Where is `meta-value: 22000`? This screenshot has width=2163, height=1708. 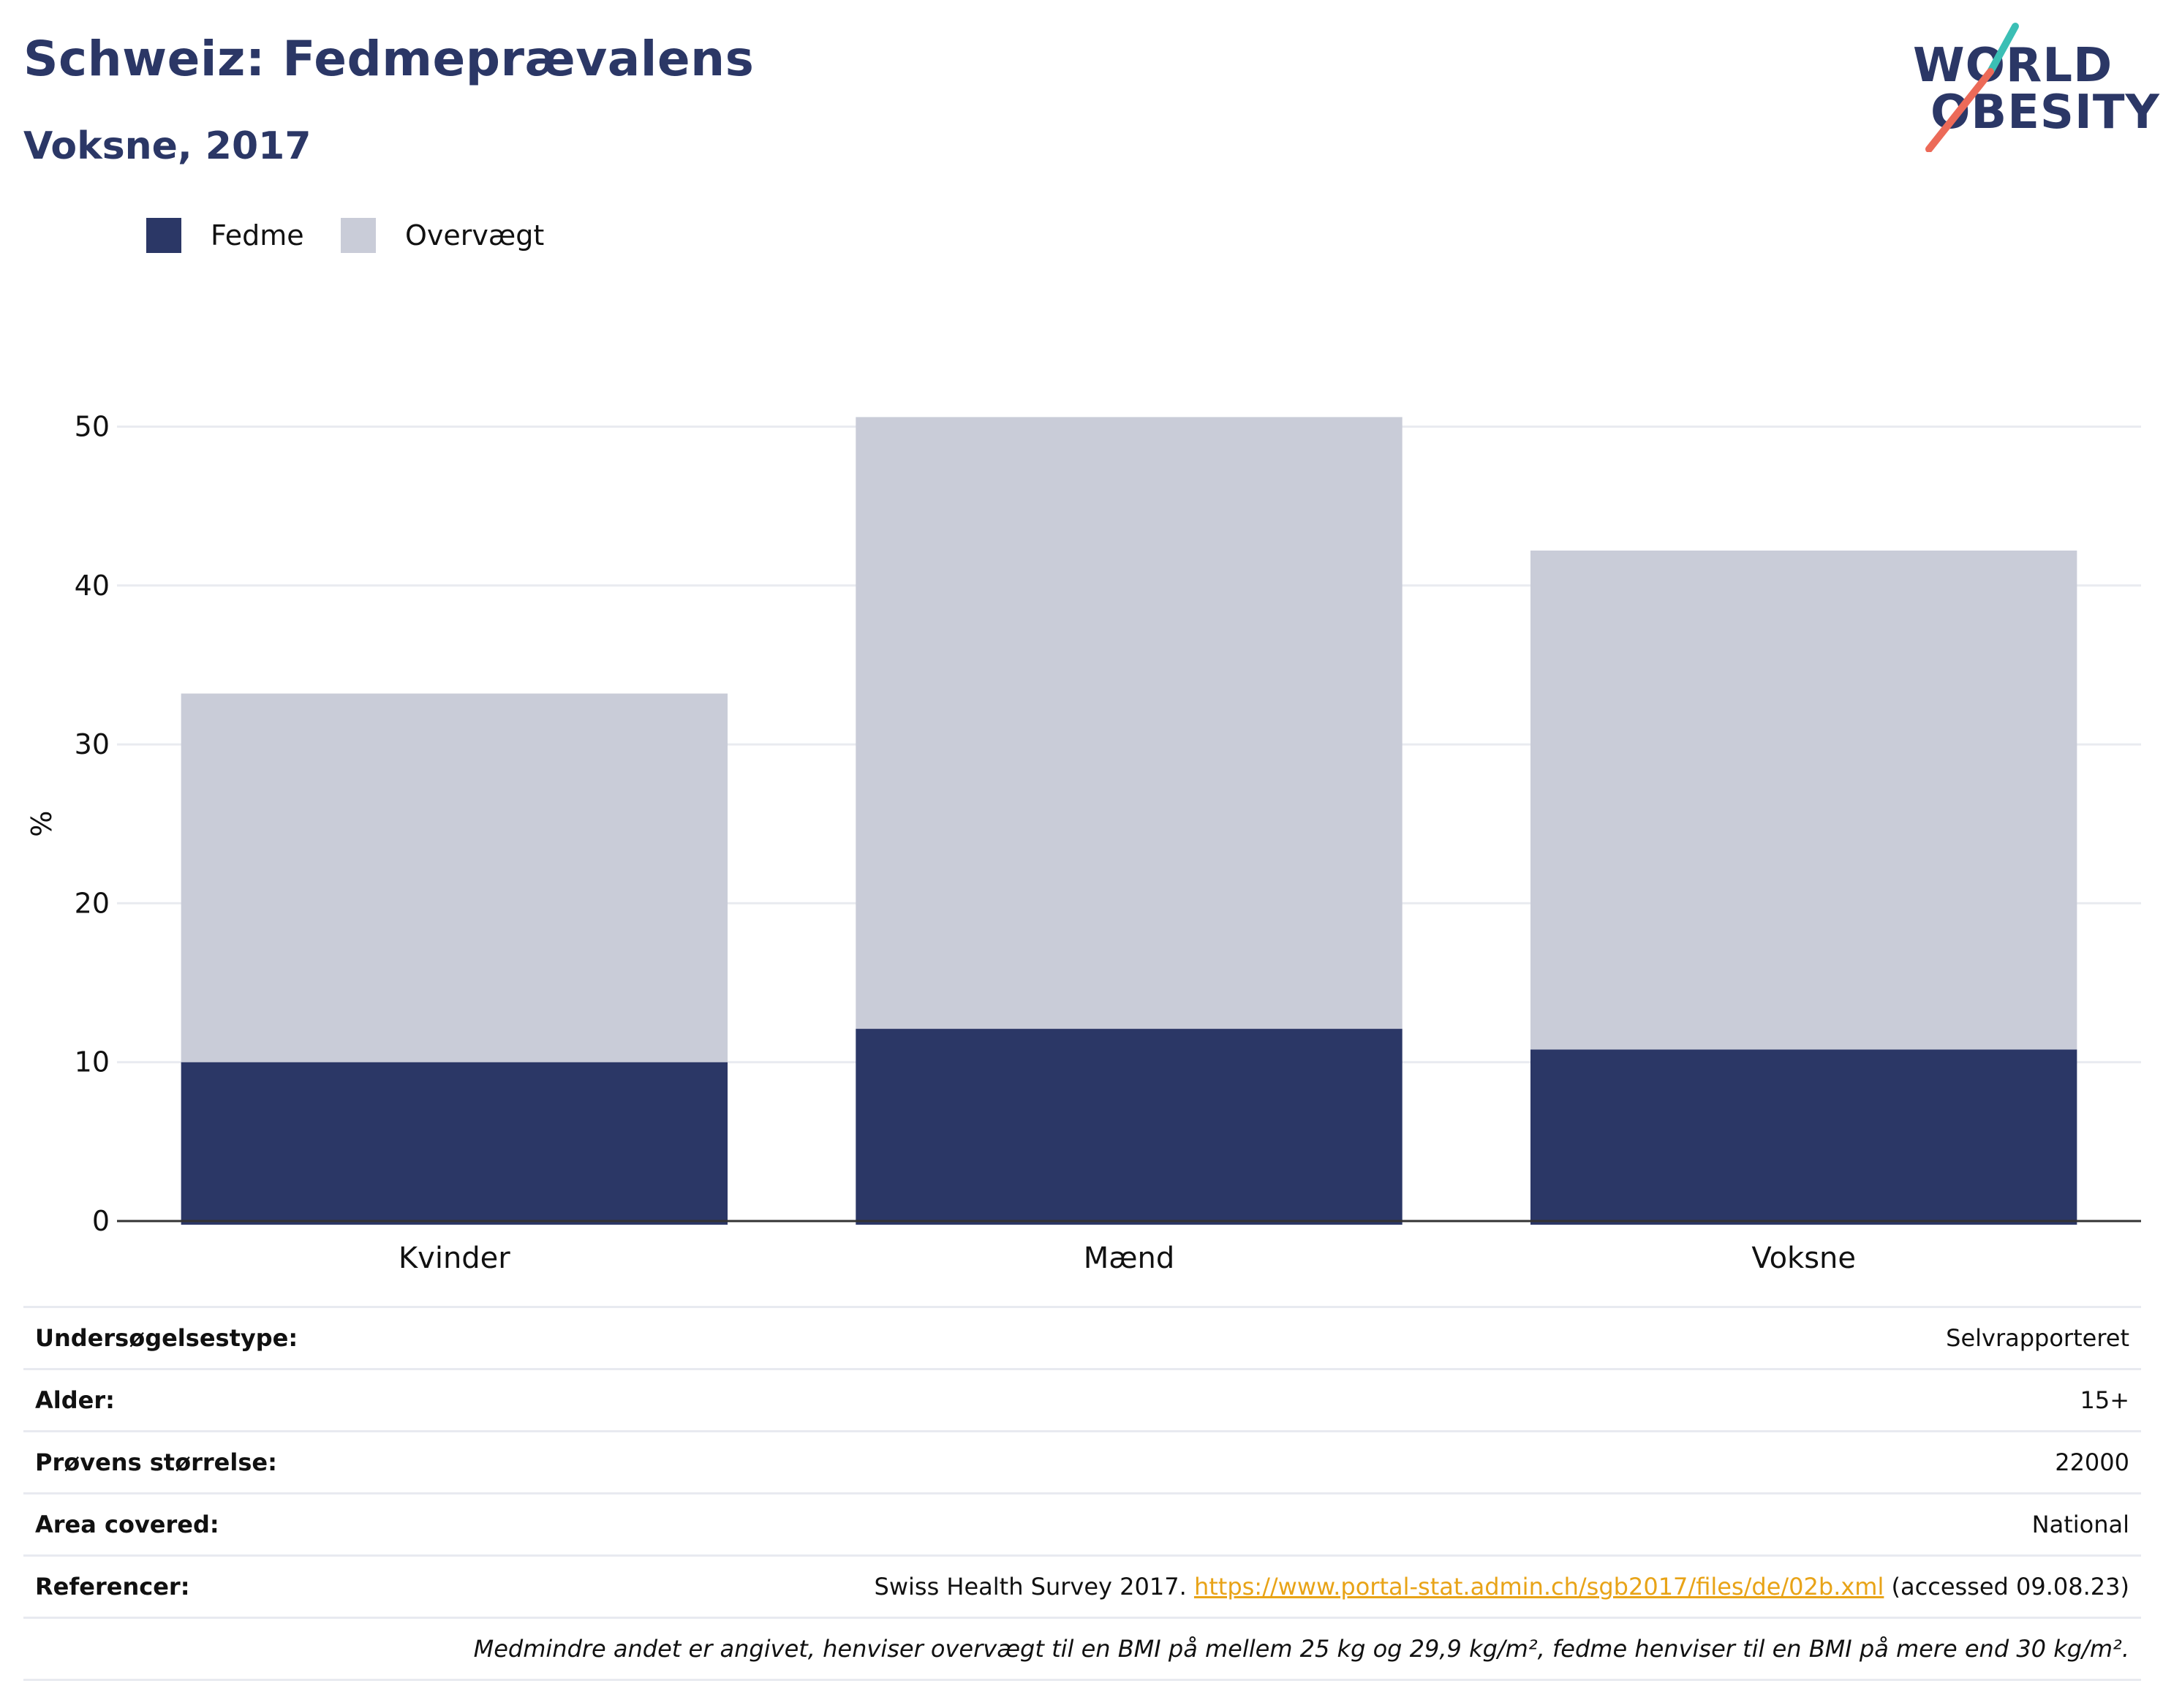
meta-value: 22000 is located at coordinates (2092, 1462).